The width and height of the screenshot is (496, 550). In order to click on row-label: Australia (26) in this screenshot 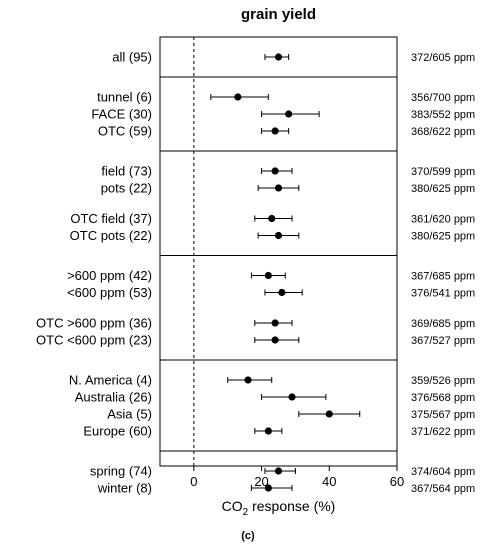, I will do `click(113, 397)`.